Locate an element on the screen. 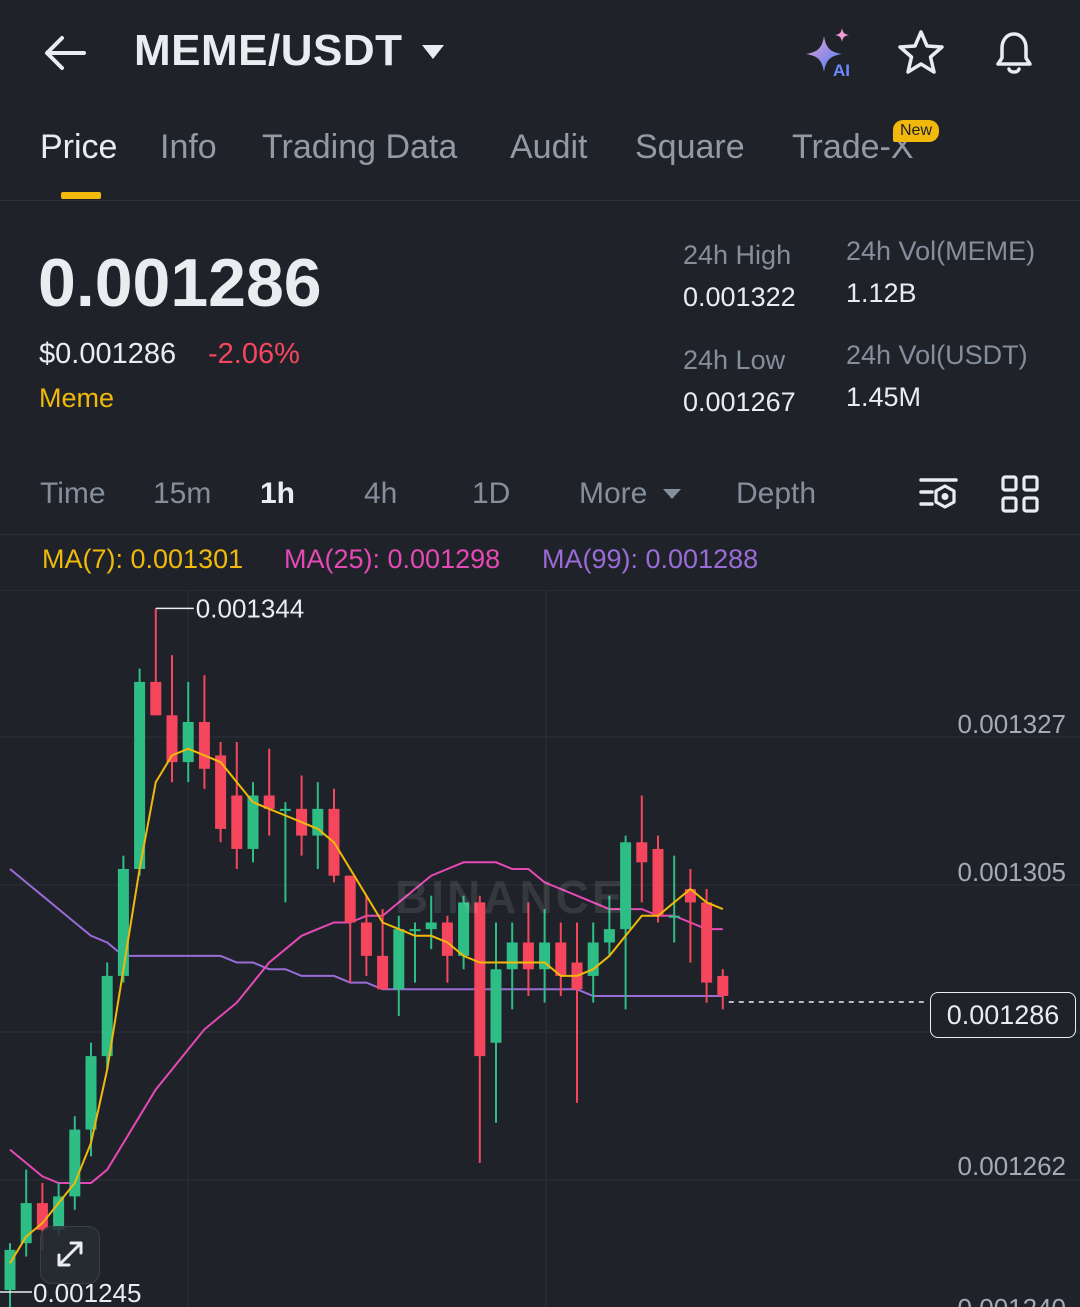 The image size is (1080, 1307). y-tick-label: 0.001305 is located at coordinates (1012, 872).